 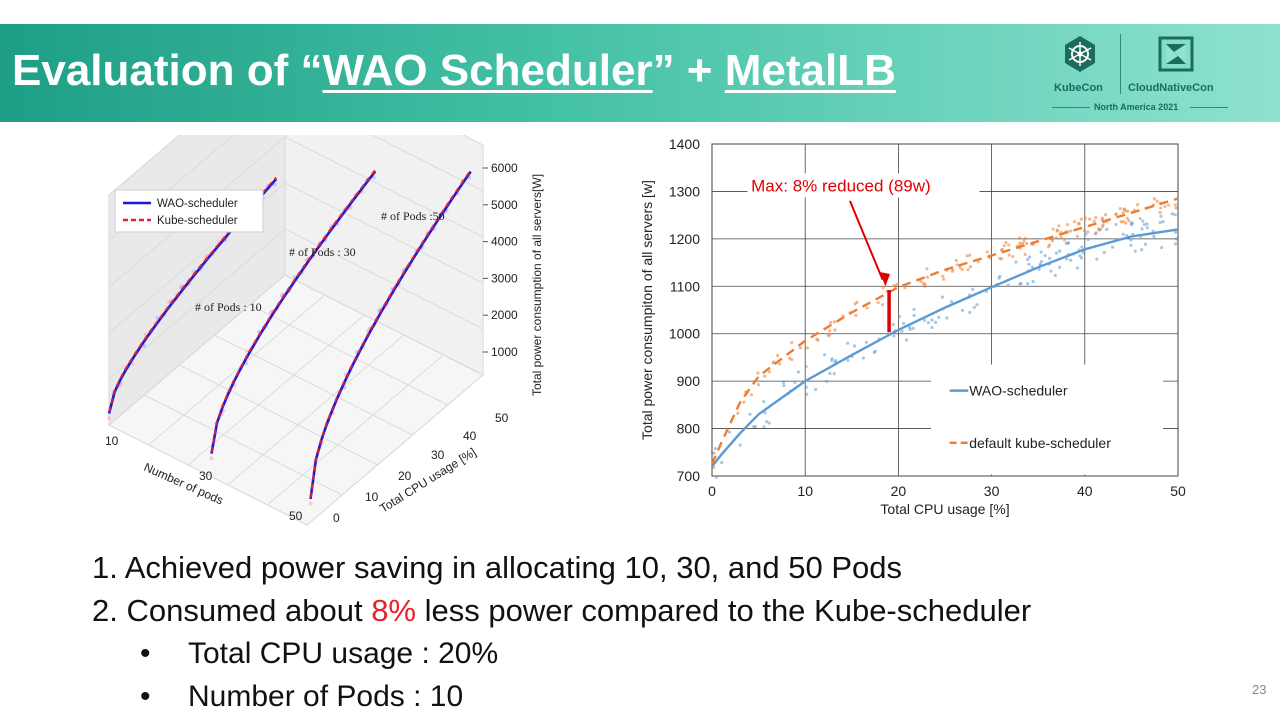 What do you see at coordinates (805, 491) in the screenshot?
I see `x-tick-label: 10` at bounding box center [805, 491].